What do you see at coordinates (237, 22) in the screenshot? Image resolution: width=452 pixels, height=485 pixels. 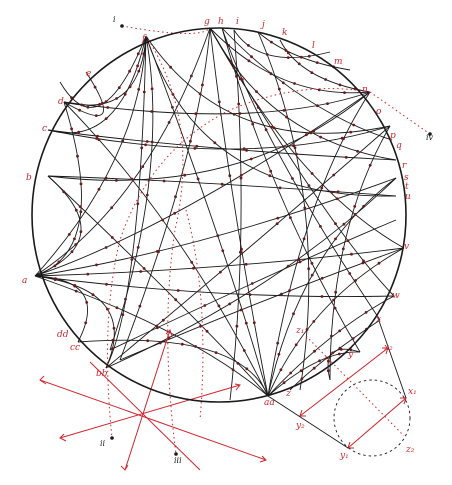 I see `rim-label-i: i` at bounding box center [237, 22].